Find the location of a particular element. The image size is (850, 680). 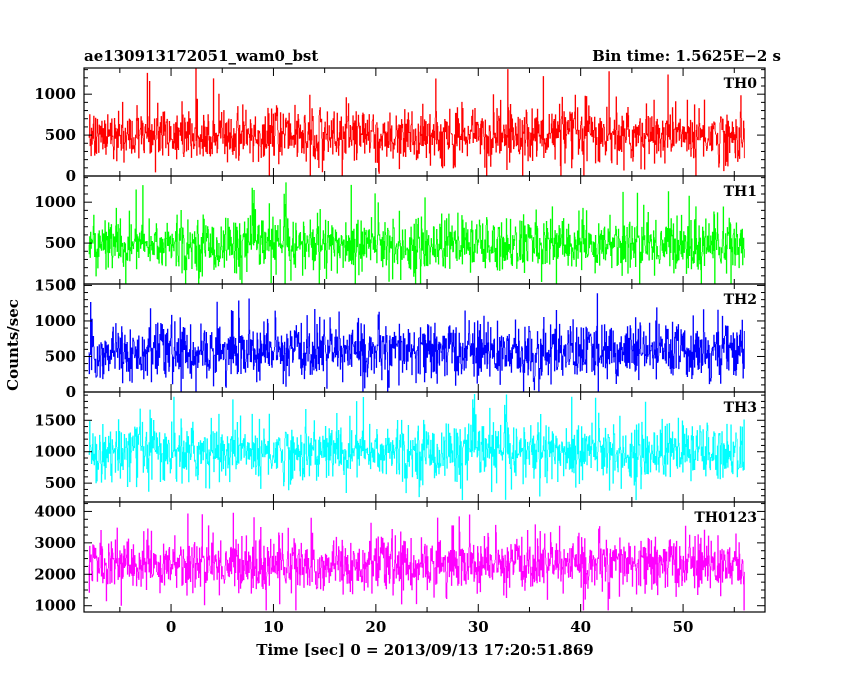

panel-th0123: 1000 2000 3000 4000 TH0123 is located at coordinates (400, 558).